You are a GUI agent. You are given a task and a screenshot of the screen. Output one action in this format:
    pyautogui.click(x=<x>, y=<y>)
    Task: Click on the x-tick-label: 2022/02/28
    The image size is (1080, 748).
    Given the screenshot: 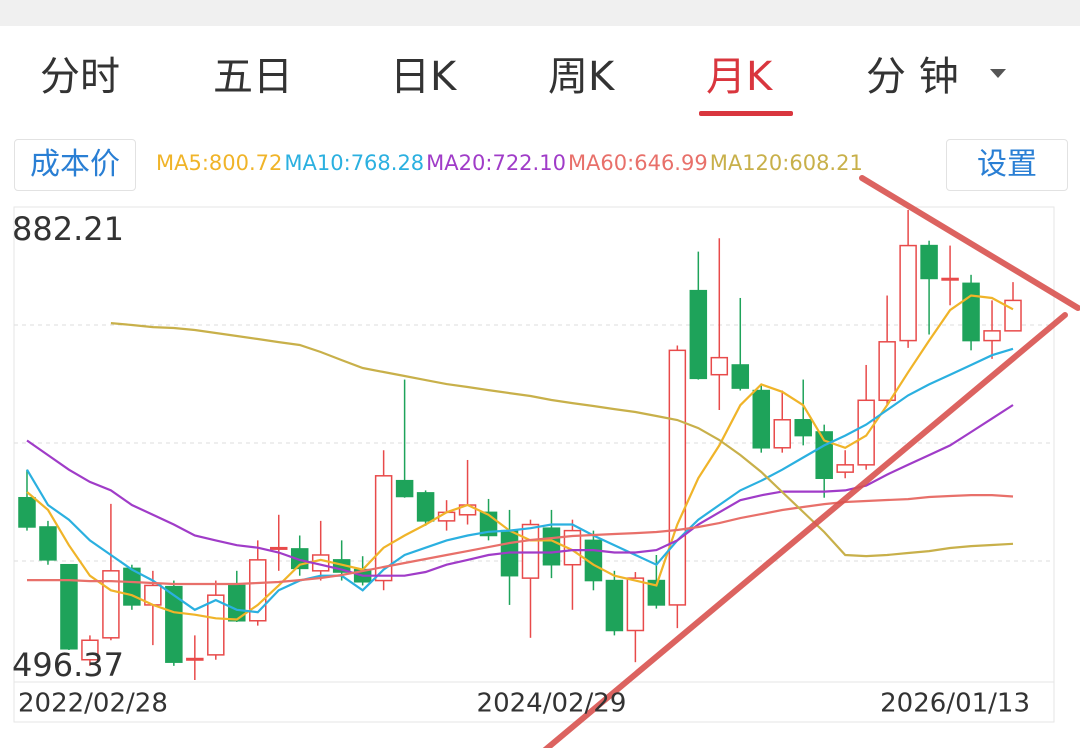 What is the action you would take?
    pyautogui.click(x=93, y=704)
    